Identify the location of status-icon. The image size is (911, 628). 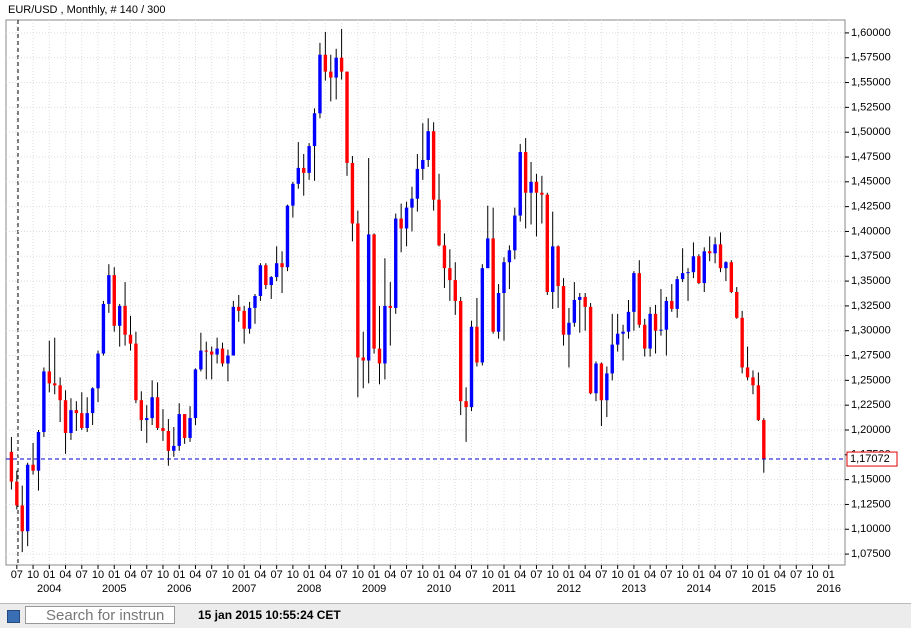
(13, 616).